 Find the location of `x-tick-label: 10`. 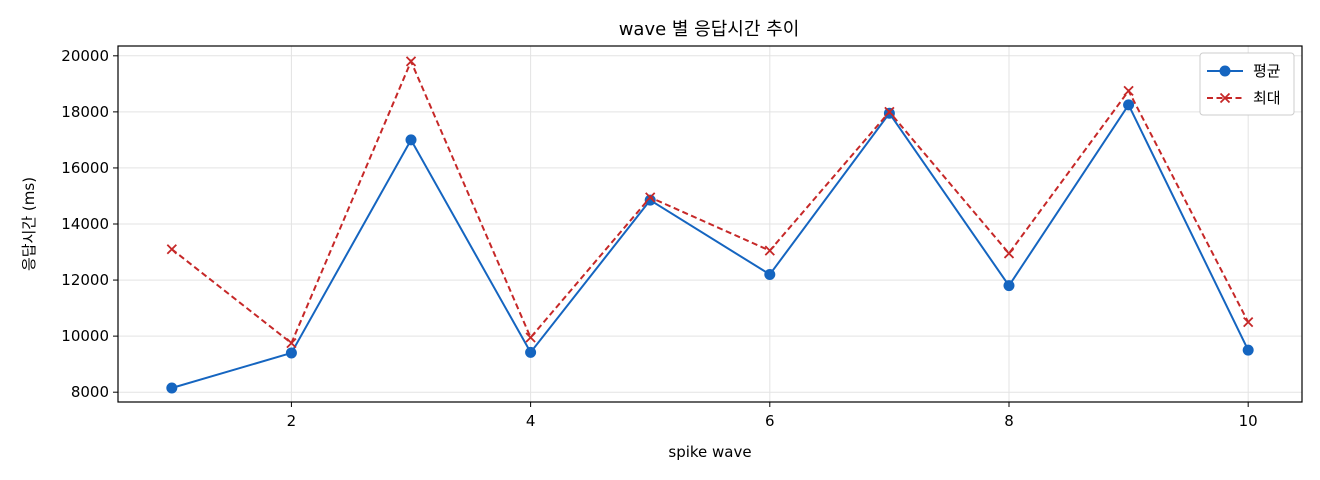

x-tick-label: 10 is located at coordinates (1248, 421).